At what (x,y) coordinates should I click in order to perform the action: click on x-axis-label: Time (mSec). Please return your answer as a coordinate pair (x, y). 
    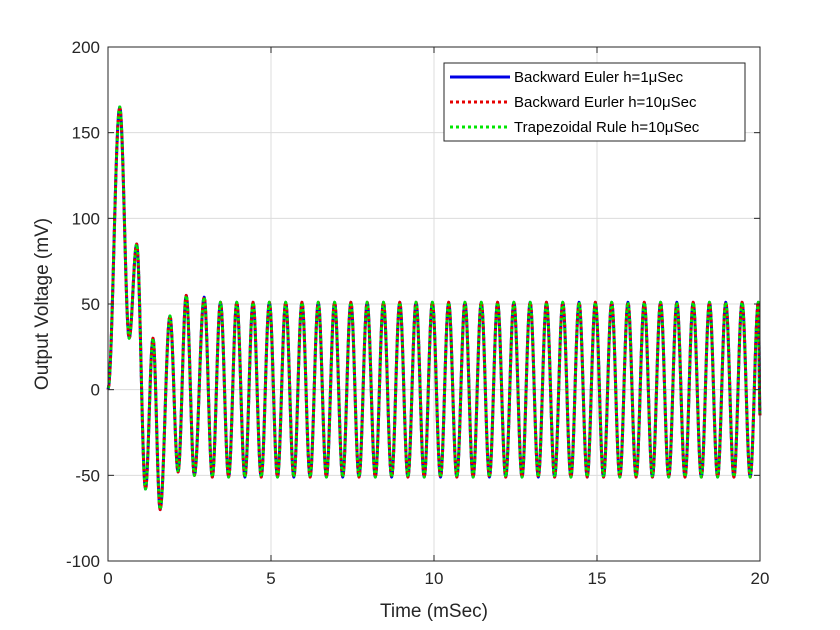
    Looking at the image, I should click on (434, 611).